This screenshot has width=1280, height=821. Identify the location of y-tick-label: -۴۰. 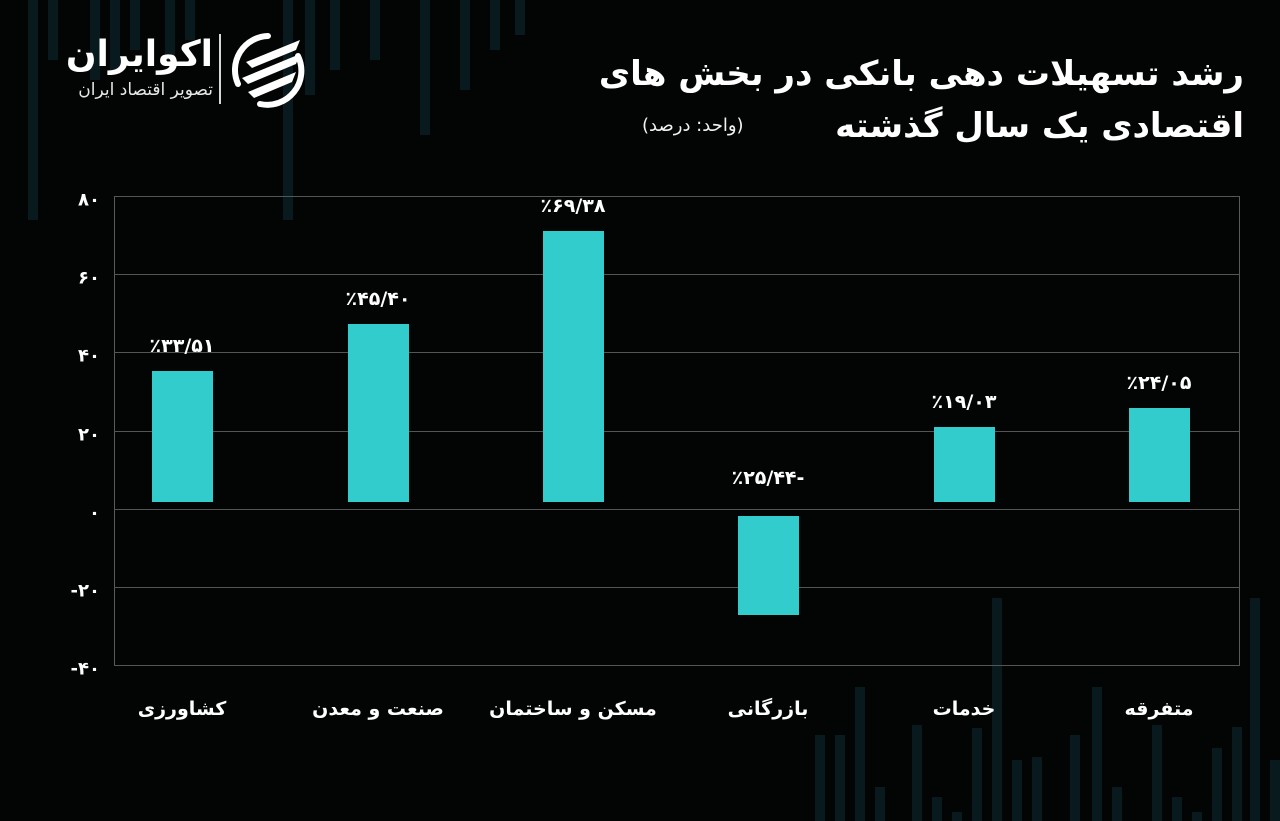
(85, 669).